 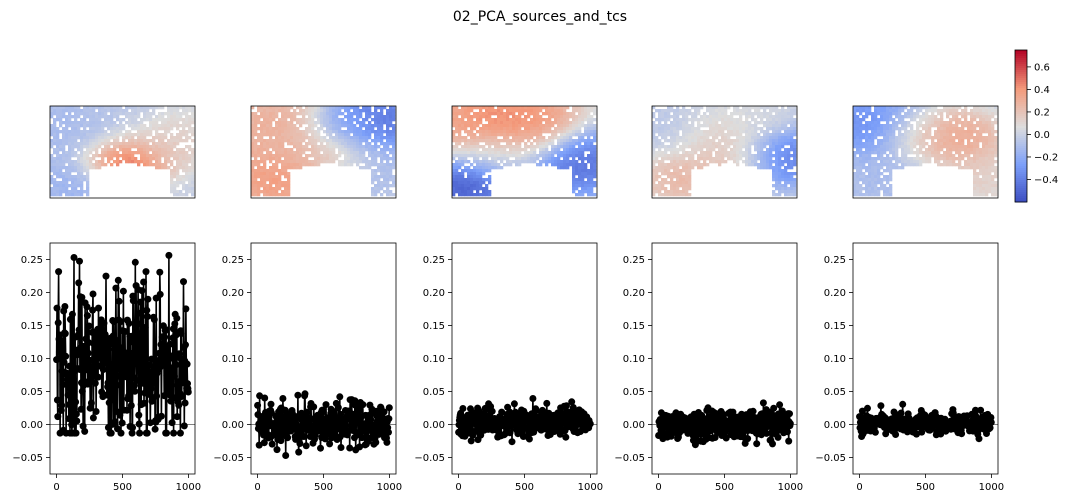 What do you see at coordinates (909, 367) in the screenshot?
I see `timecourse-panel-5: 0 500 1000 −0.05 0.00 0.05 0.10 0.15 0.20 0.25` at bounding box center [909, 367].